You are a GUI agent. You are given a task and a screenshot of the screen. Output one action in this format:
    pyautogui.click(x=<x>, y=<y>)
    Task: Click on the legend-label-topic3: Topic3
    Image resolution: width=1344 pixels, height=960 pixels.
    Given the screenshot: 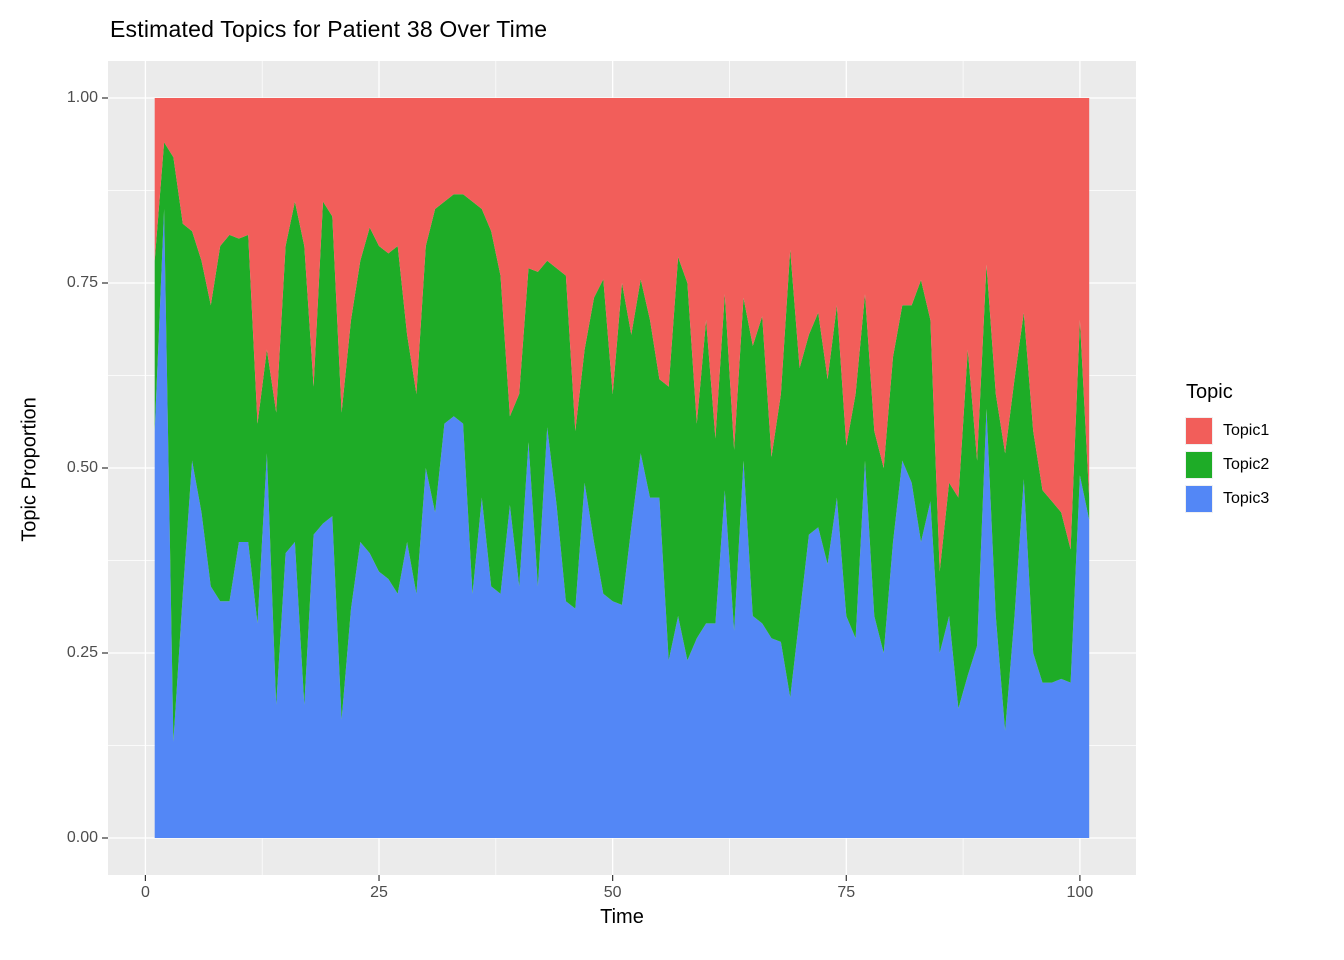 What is the action you would take?
    pyautogui.click(x=1246, y=498)
    